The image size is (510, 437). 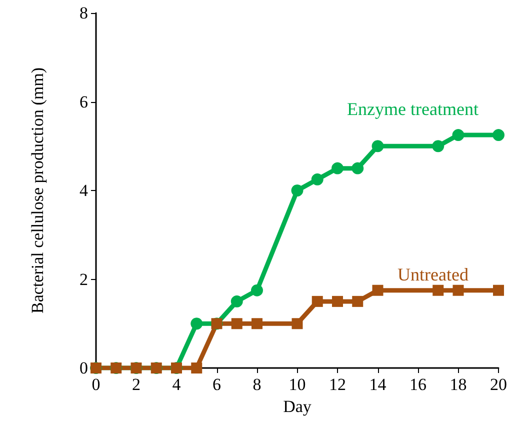 What do you see at coordinates (337, 384) in the screenshot?
I see `x-tick-label: 12` at bounding box center [337, 384].